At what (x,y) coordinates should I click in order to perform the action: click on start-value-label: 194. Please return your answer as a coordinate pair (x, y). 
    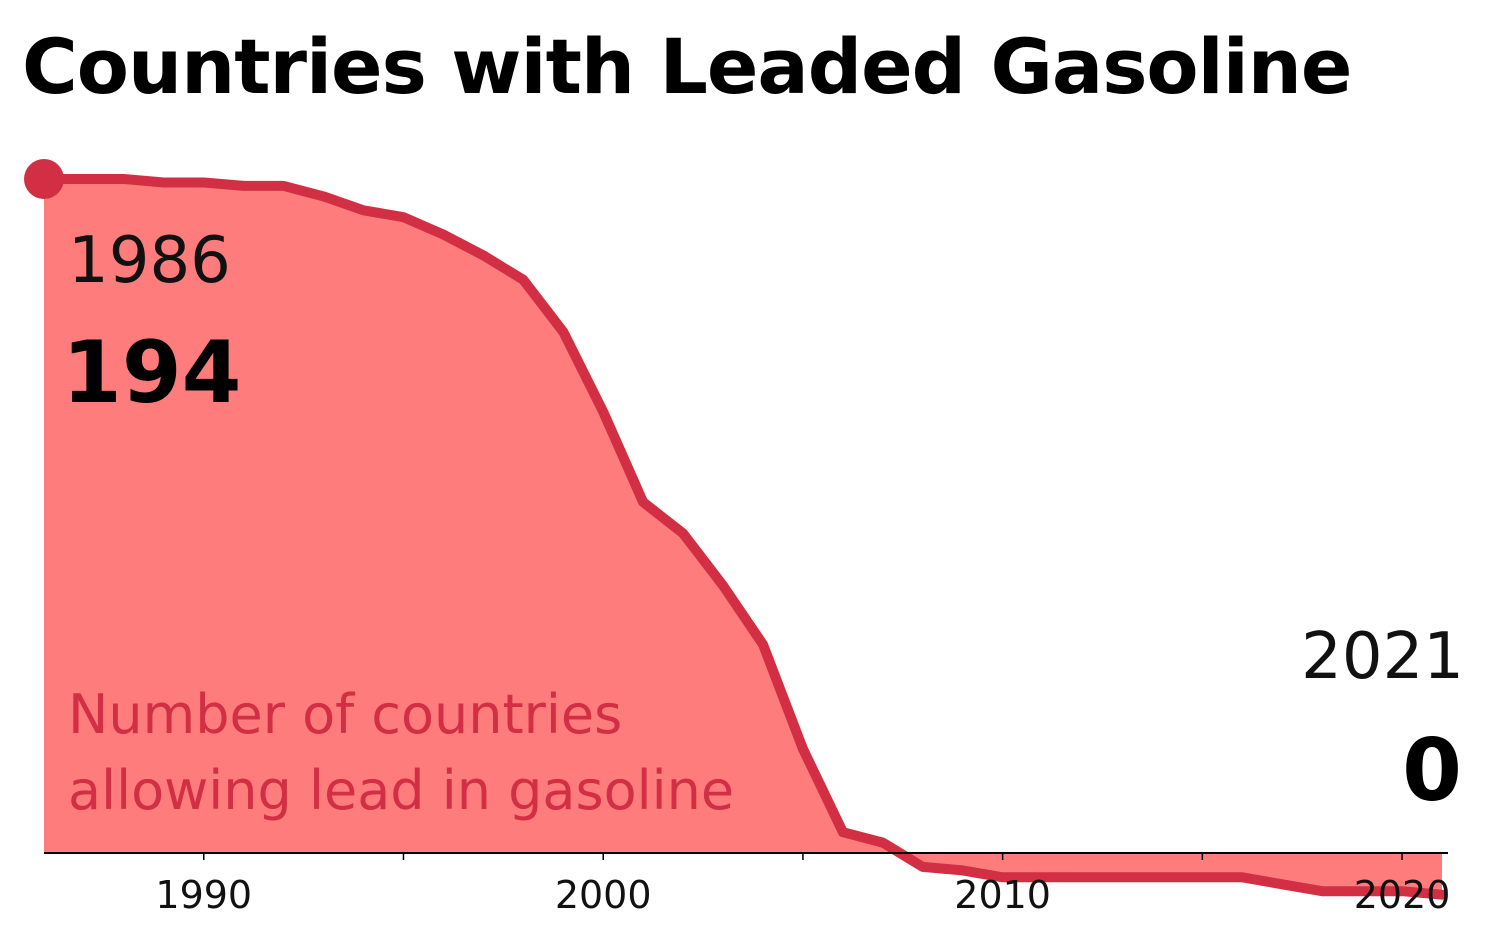
    Looking at the image, I should click on (152, 373).